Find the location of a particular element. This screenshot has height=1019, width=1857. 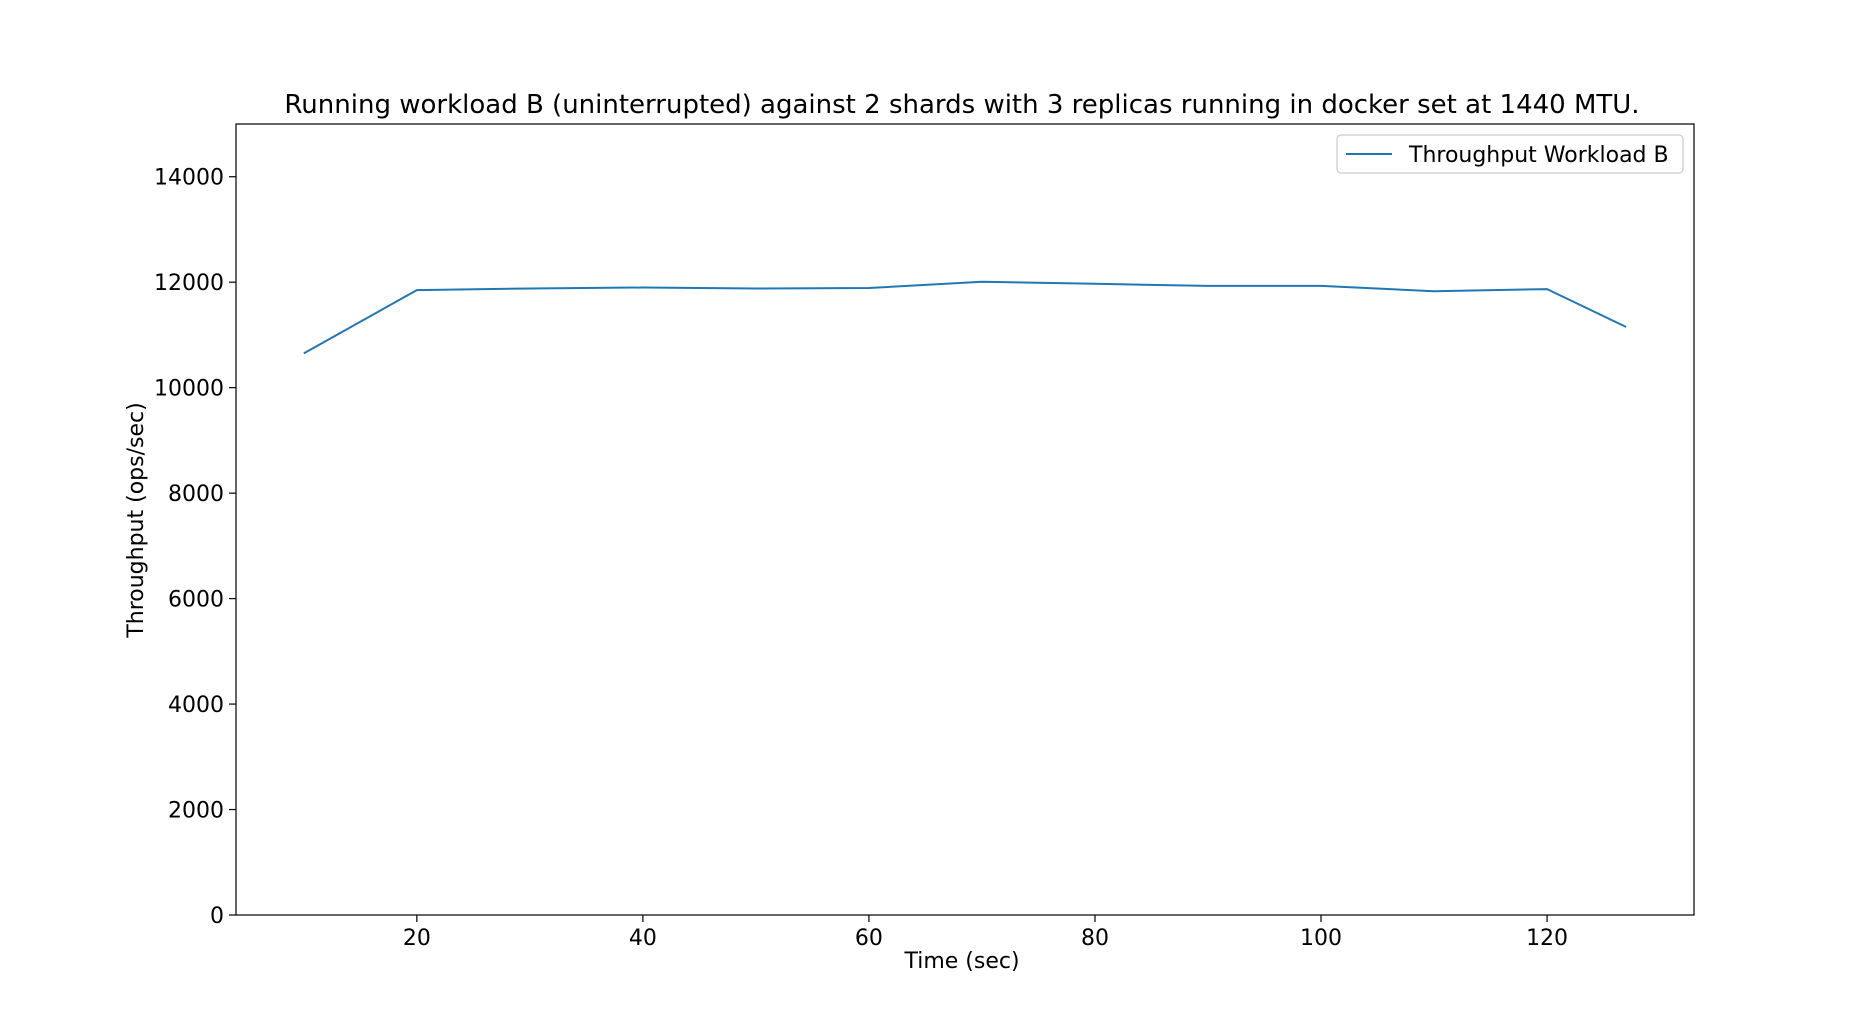

y-tick-label: 6000 is located at coordinates (196, 600).